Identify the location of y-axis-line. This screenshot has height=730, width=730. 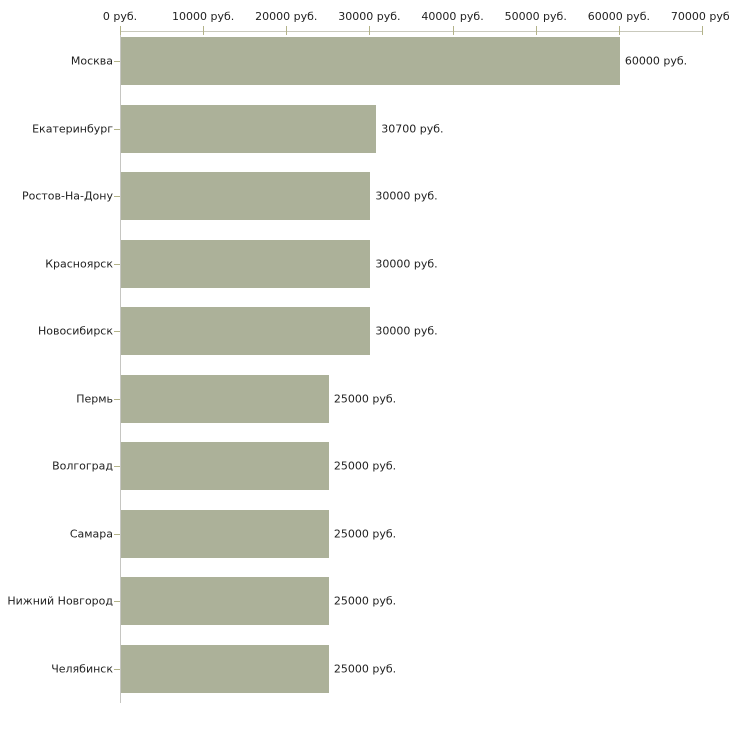
(120, 367).